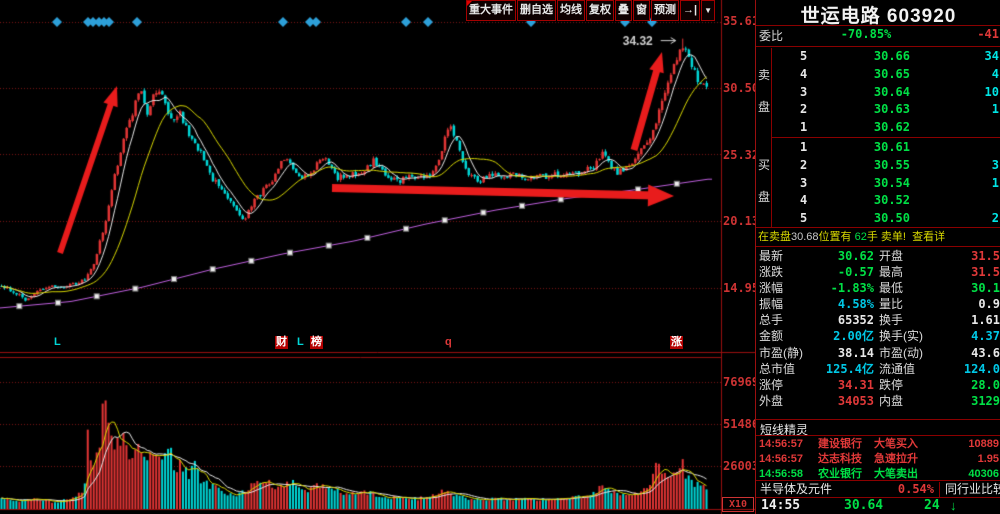 The height and width of the screenshot is (514, 1000). I want to click on down-arrow-icon: ↓, so click(953, 505).